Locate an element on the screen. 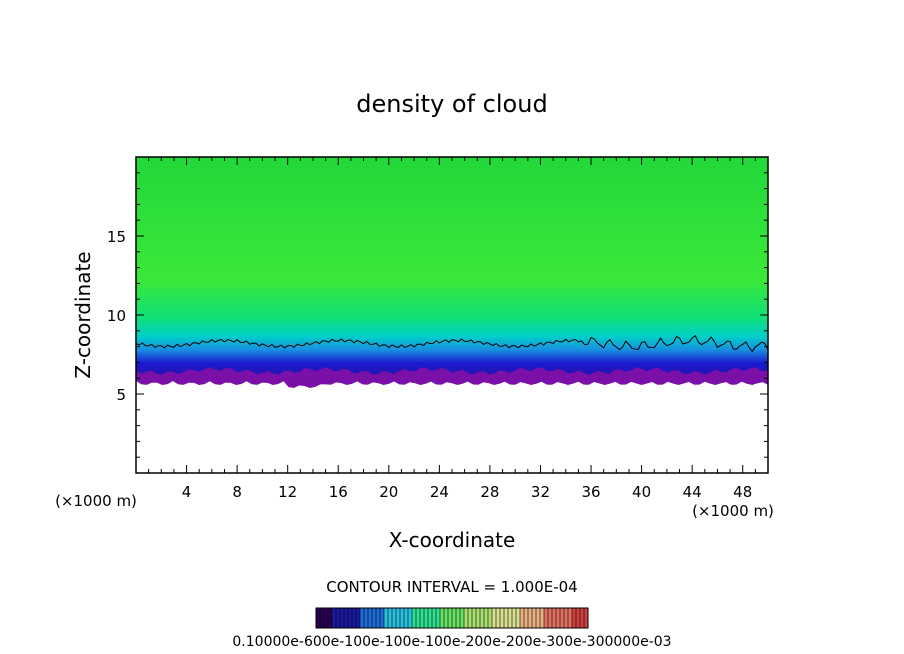 This screenshot has height=654, width=904. contour-interval-label: CONTOUR INTERVAL = 1.000E-04 is located at coordinates (451, 587).